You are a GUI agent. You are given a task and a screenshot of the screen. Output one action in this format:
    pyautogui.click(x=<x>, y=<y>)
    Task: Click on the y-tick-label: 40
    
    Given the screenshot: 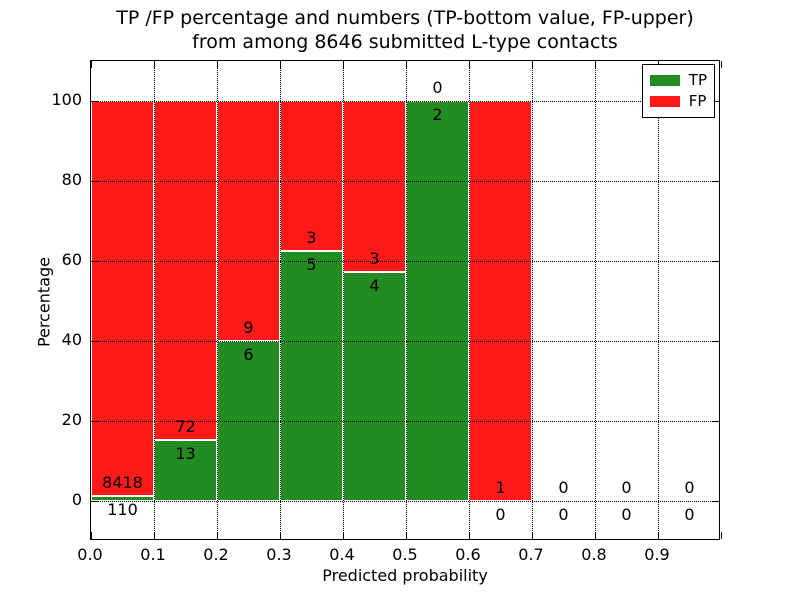 What is the action you would take?
    pyautogui.click(x=71, y=339)
    